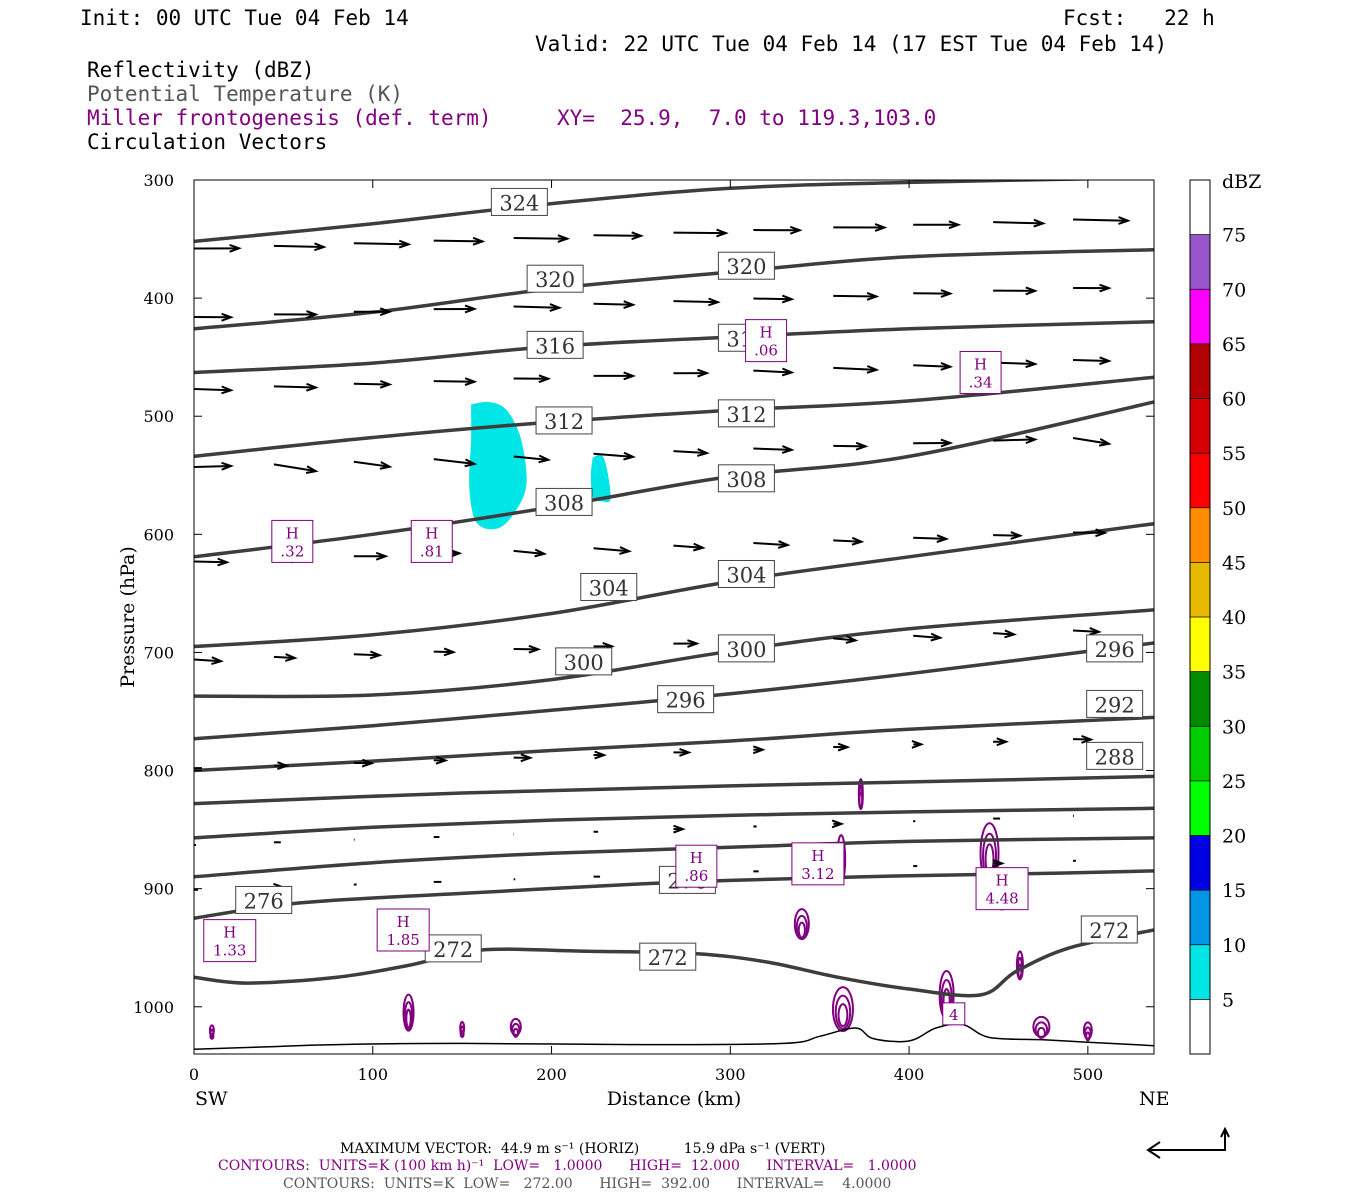 This screenshot has width=1350, height=1200. Describe the element at coordinates (158, 534) in the screenshot. I see `y-tick-label: 600` at that location.